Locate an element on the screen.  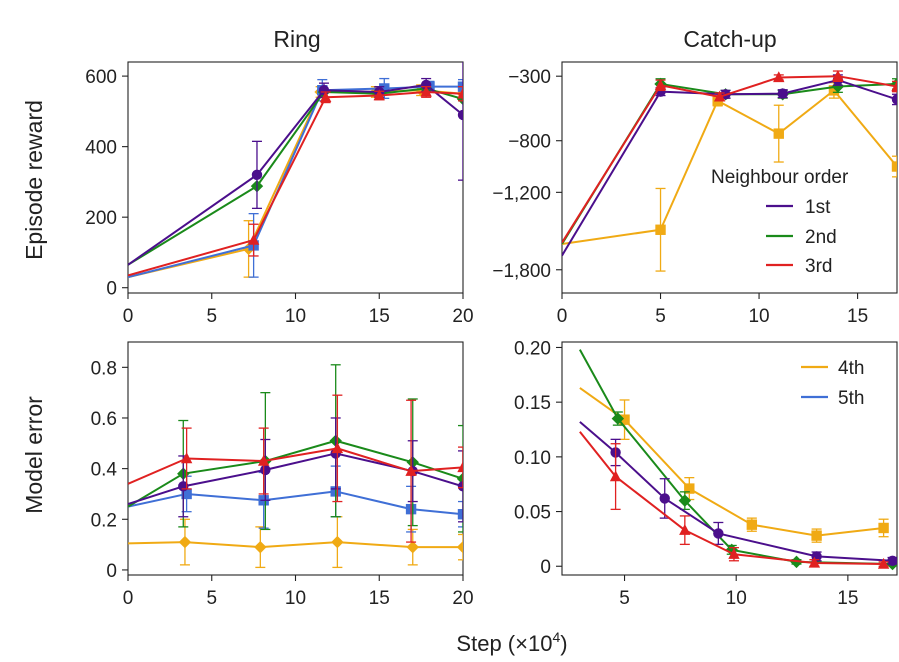
x-tick-label: 0 is located at coordinates (128, 598).